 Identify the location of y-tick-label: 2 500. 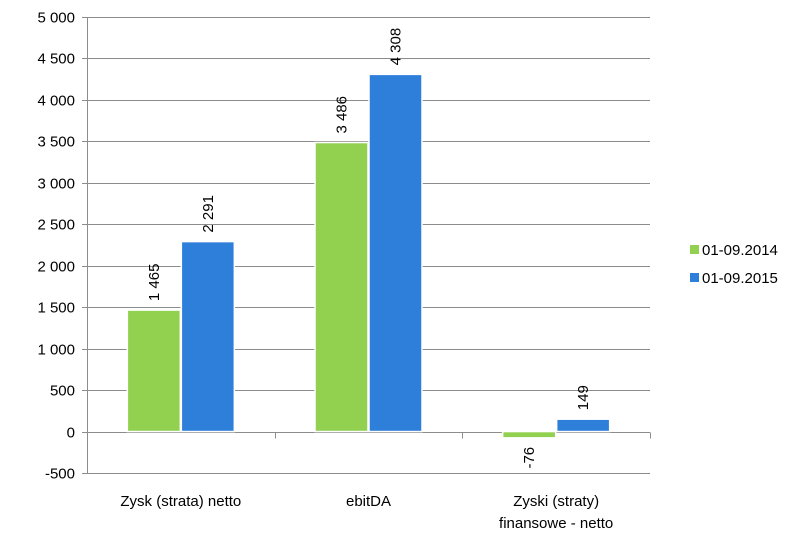
(56, 225).